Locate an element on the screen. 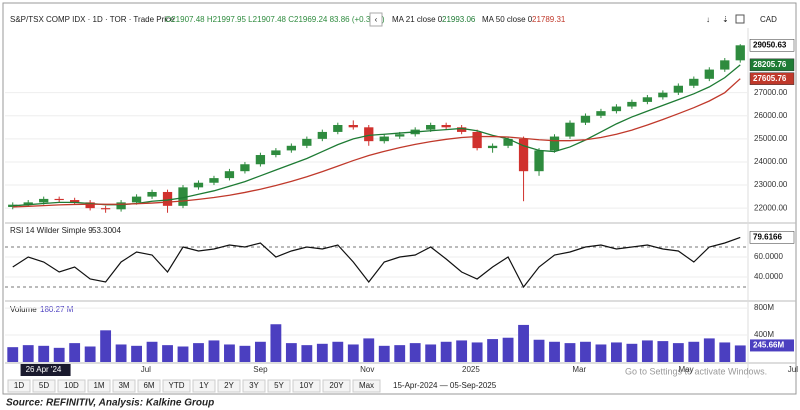  ma-last-label: 27605.76 is located at coordinates (770, 78).